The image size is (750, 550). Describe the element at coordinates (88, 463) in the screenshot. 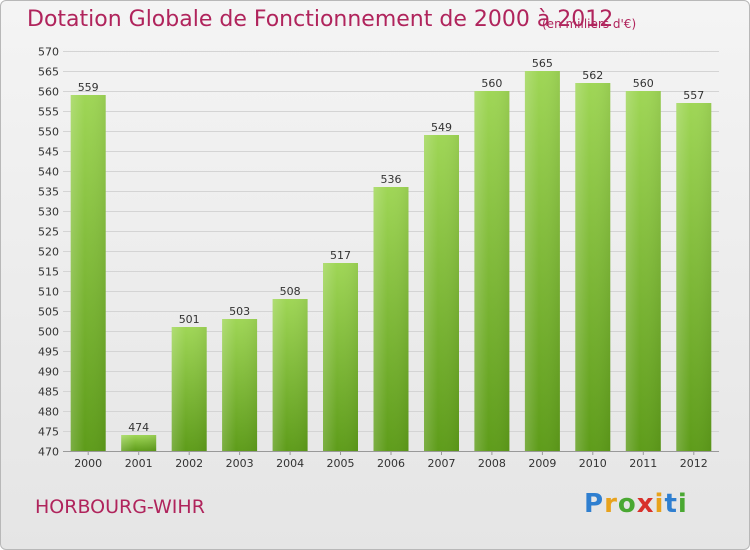

I see `x-tick-label-2000: 2000` at that location.